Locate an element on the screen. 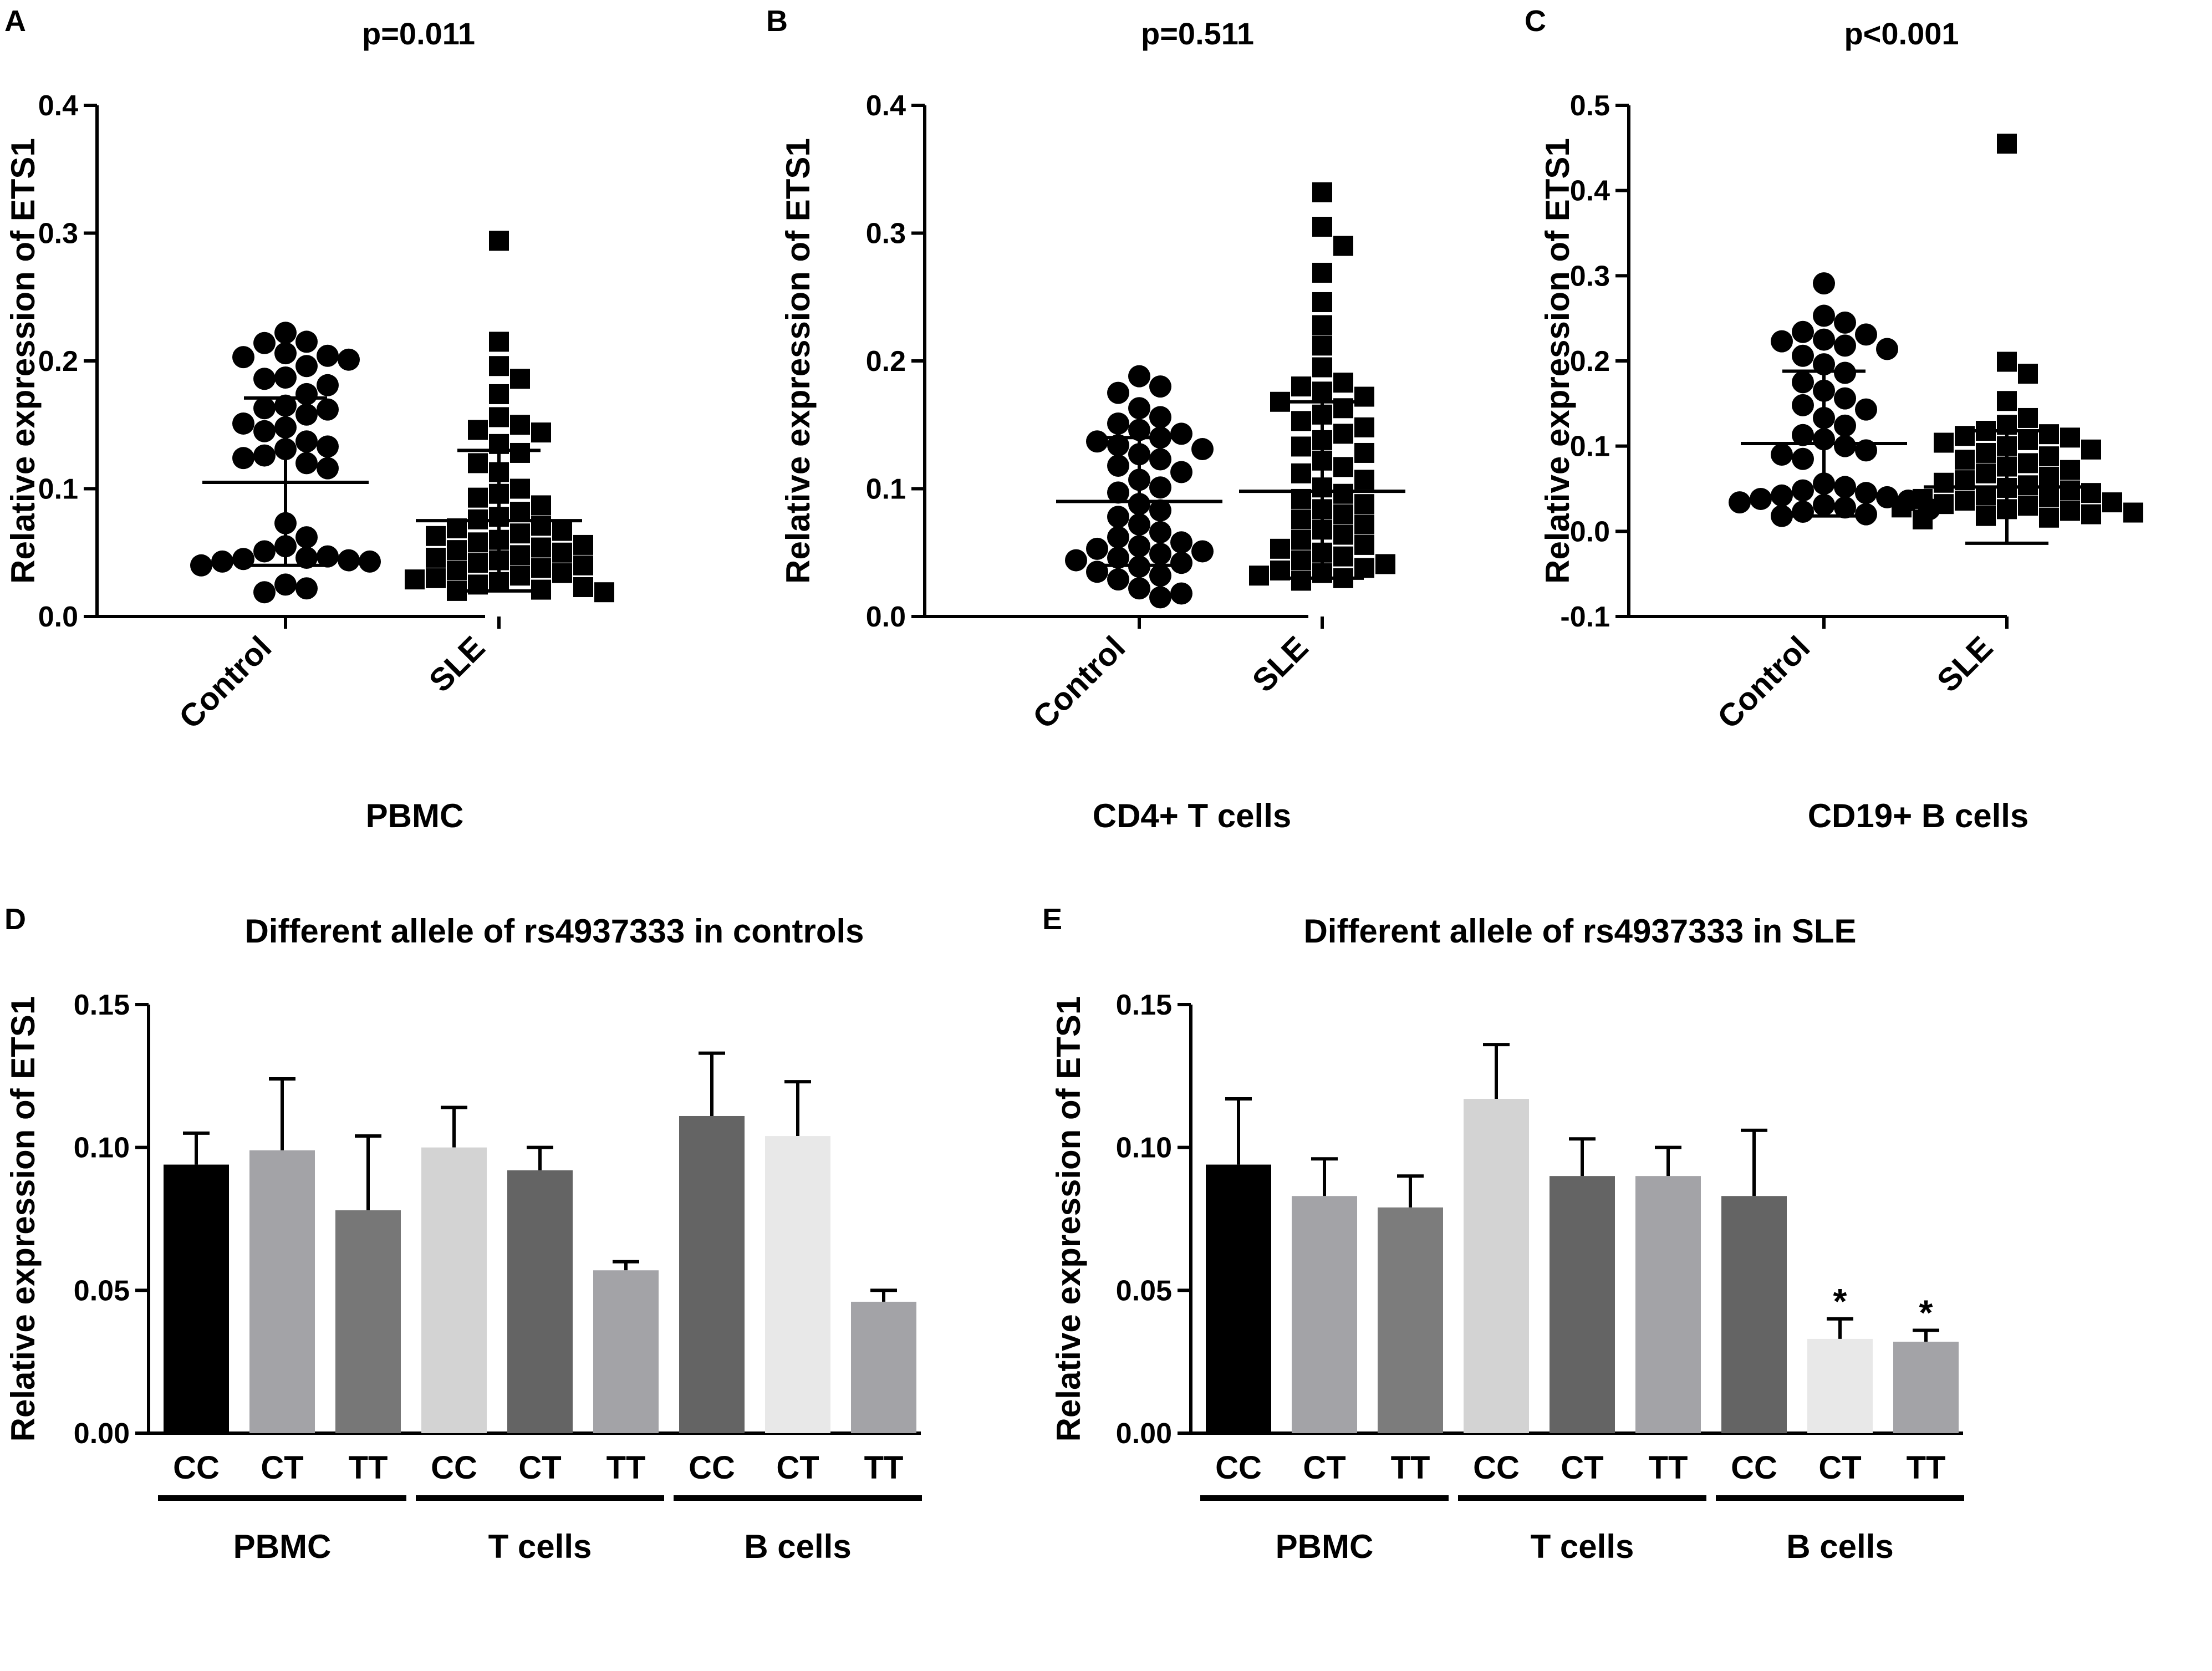  x-axis-label-b: CD4+ T cells is located at coordinates (1192, 815).